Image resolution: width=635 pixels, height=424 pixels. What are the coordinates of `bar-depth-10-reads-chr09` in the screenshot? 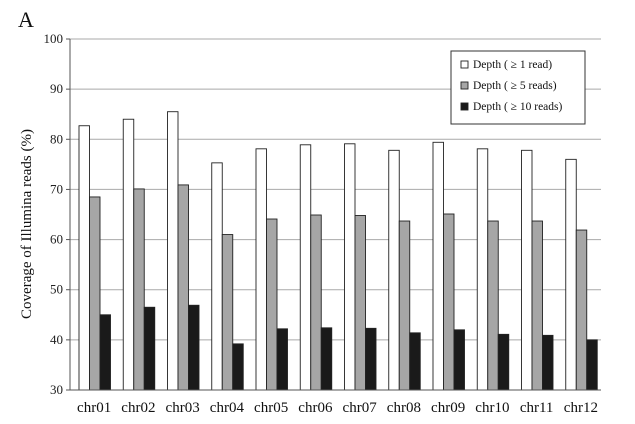 It's located at (459, 360).